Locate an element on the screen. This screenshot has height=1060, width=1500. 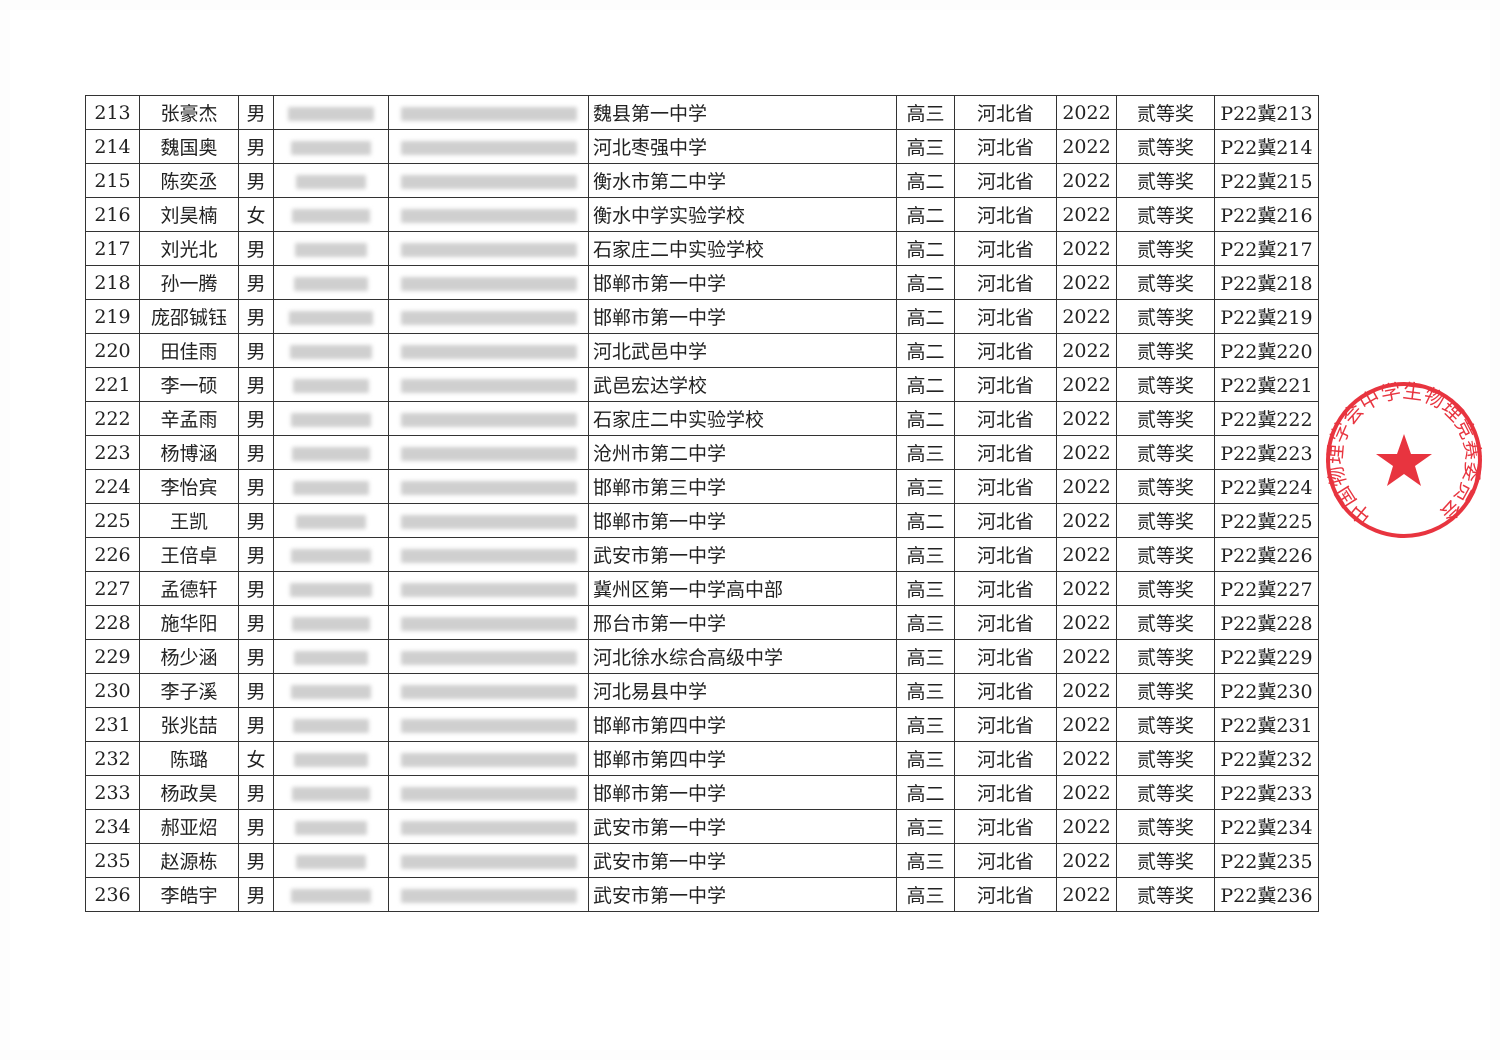
school-cell: 邯郸市第四中学 is located at coordinates (742, 758).